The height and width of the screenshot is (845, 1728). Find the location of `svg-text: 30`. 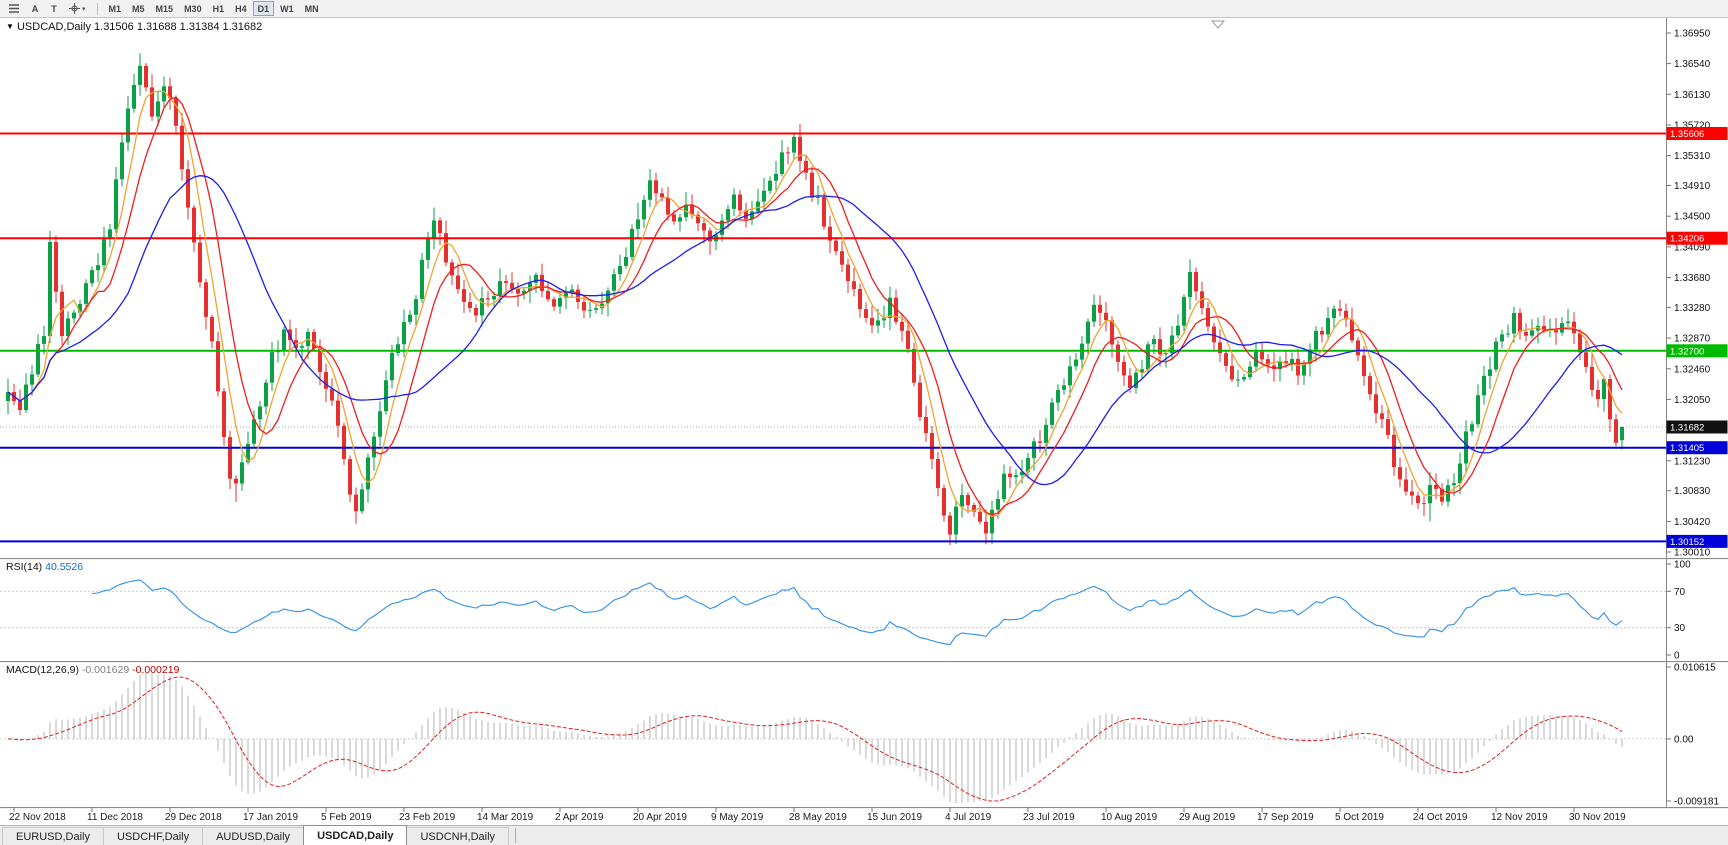

svg-text: 30 is located at coordinates (1680, 628).